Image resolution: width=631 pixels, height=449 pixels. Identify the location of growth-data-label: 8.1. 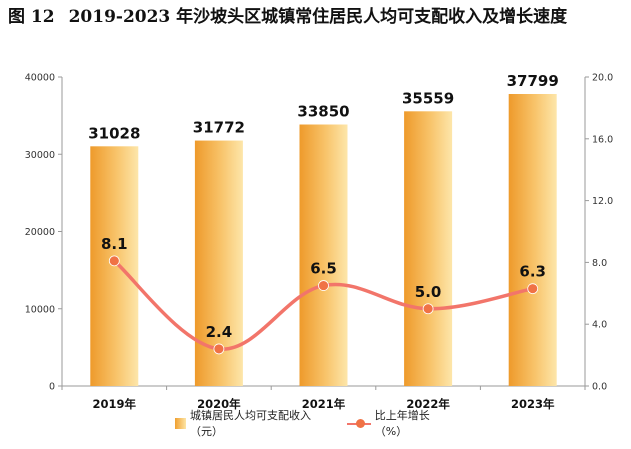
(114, 244).